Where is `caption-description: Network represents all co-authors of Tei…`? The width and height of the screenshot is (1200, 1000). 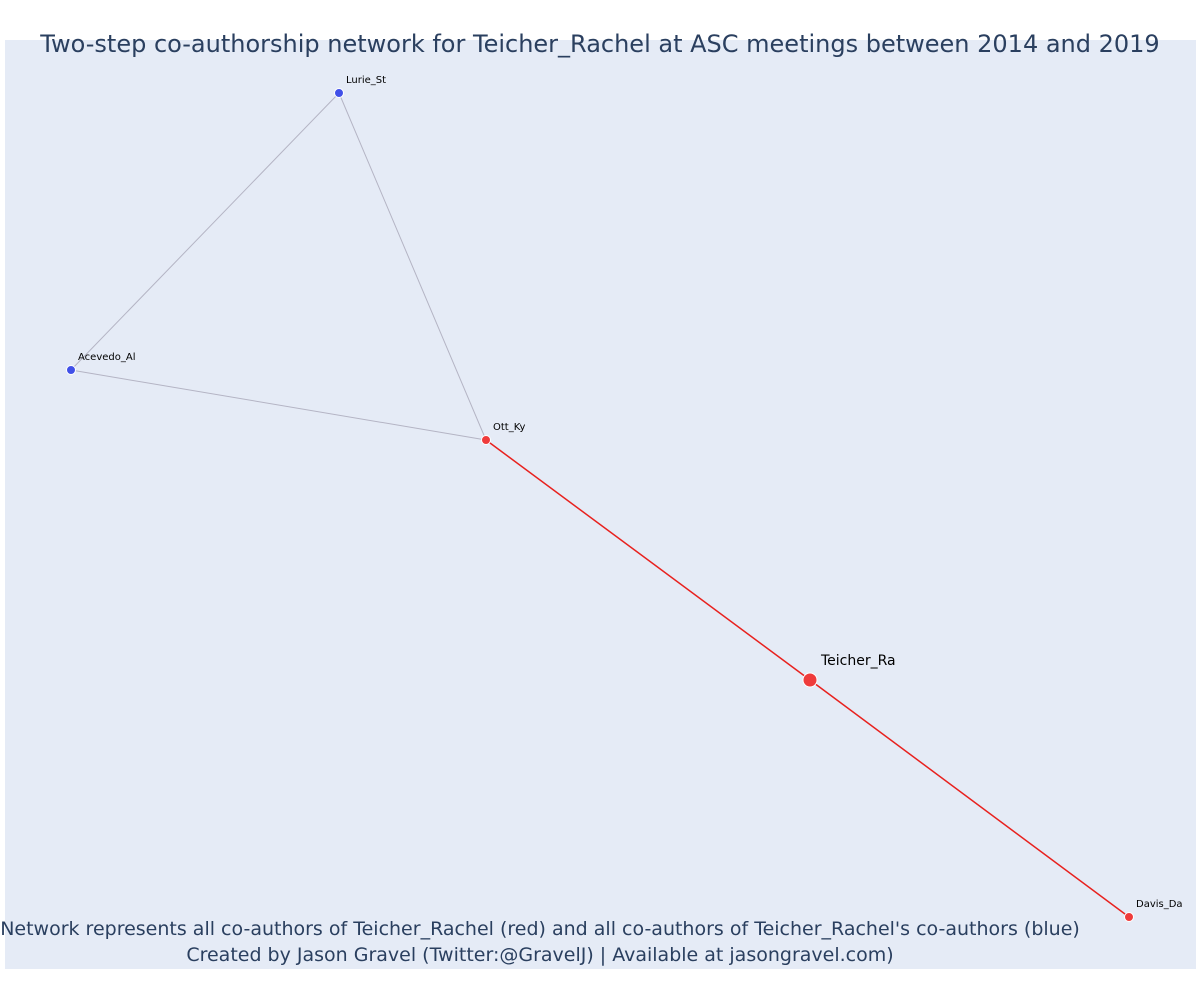 caption-description: Network represents all co-authors of Tei… is located at coordinates (540, 929).